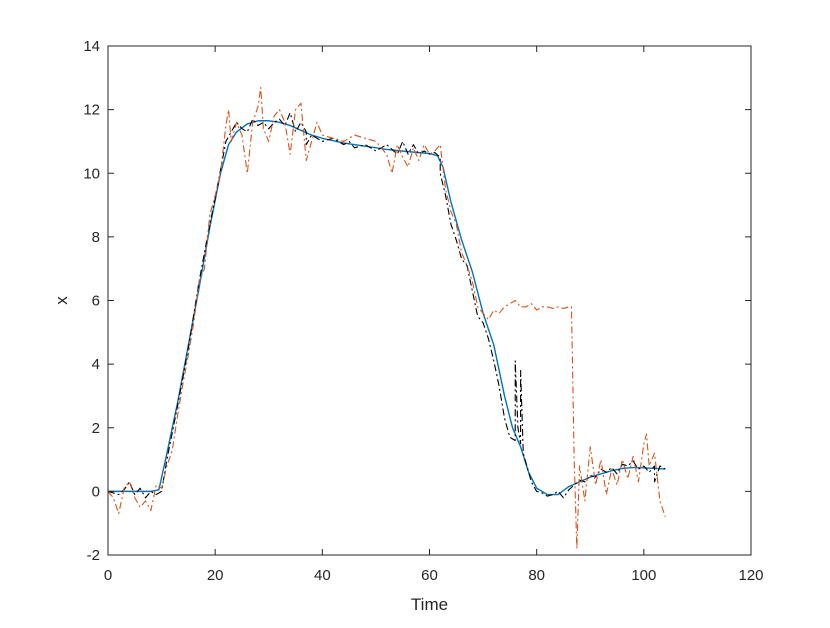 This screenshot has height=628, width=830. Describe the element at coordinates (643, 575) in the screenshot. I see `x-tick-label: 100` at that location.